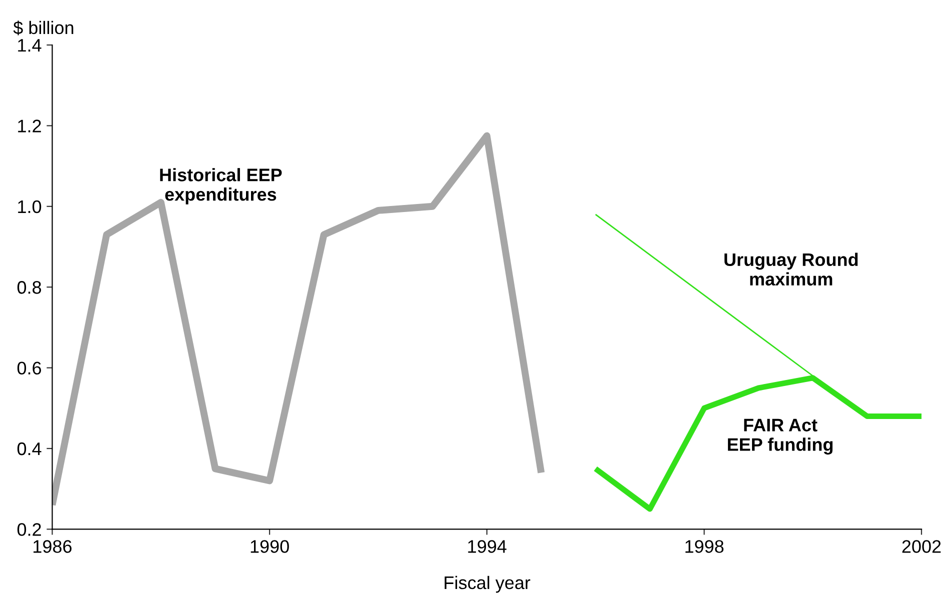 This screenshot has width=950, height=600. What do you see at coordinates (29, 287) in the screenshot?
I see `y-tick-label: 0.8` at bounding box center [29, 287].